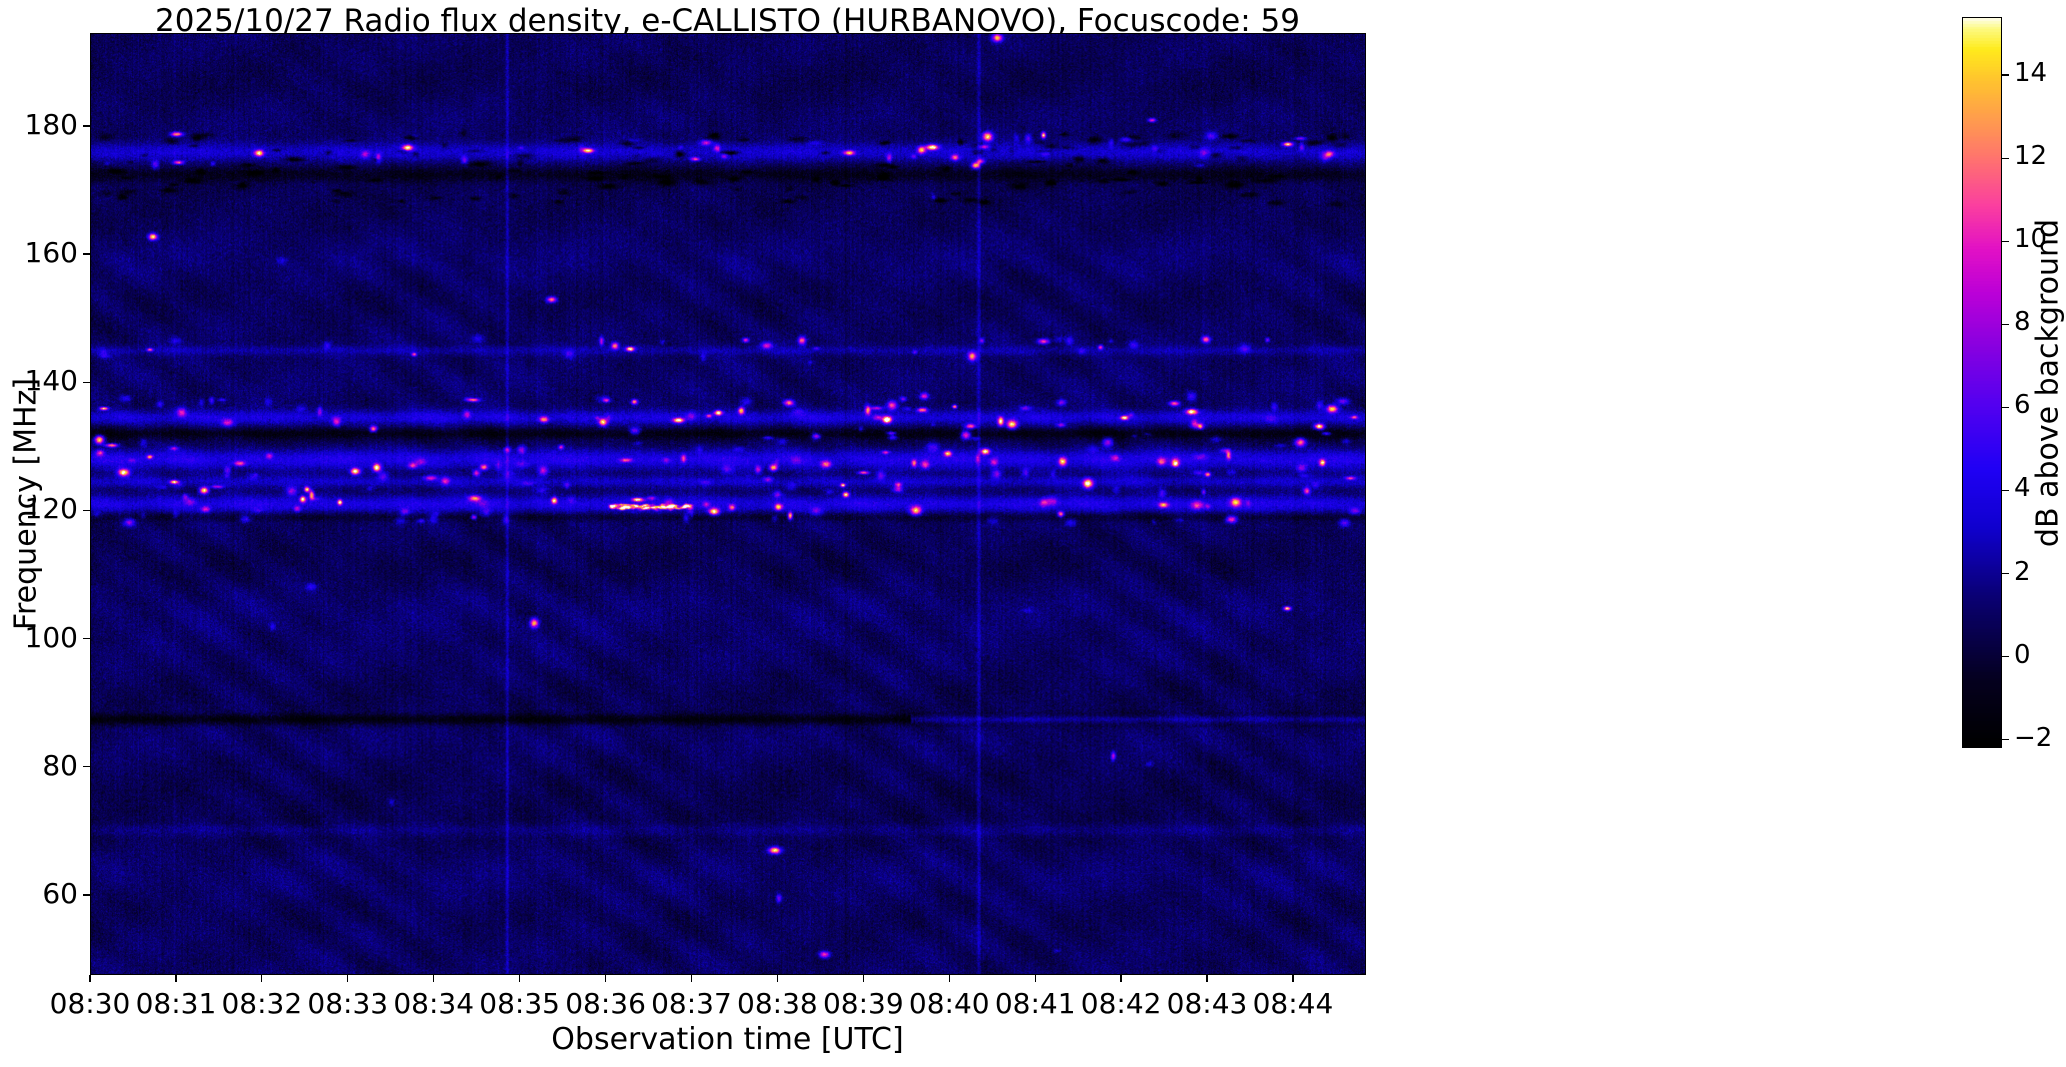  I want to click on x-tick-label: 08:35, so click(519, 1003).